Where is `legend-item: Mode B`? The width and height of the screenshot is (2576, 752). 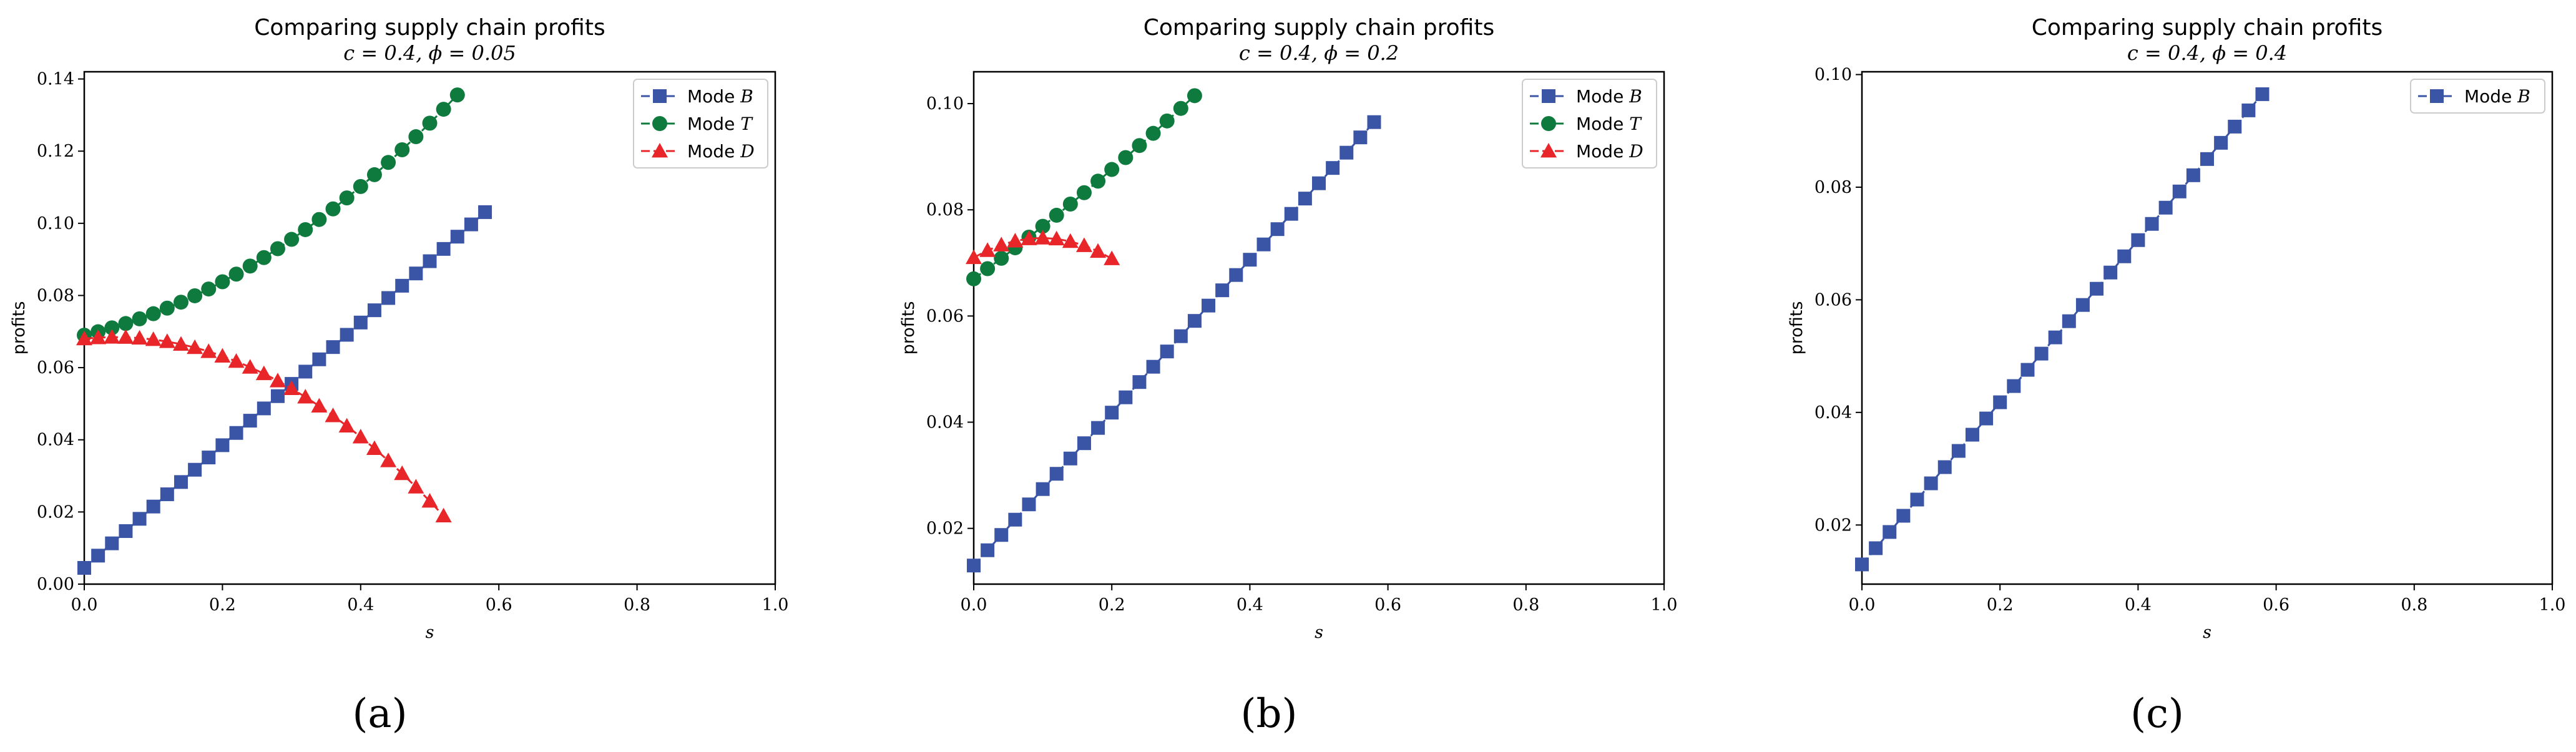
legend-item: Mode B is located at coordinates (2474, 96).